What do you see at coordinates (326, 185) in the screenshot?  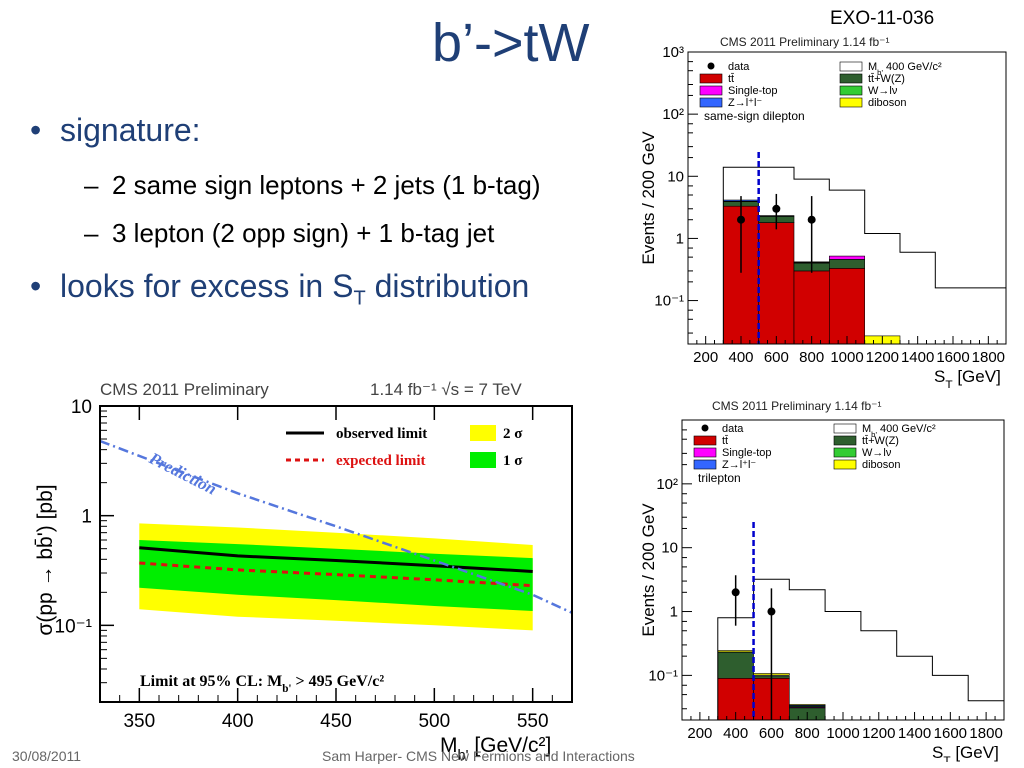 I see `sub-bullet-dilepton-text: 2 same sign leptons + 2 jets (1 b-tag)` at bounding box center [326, 185].